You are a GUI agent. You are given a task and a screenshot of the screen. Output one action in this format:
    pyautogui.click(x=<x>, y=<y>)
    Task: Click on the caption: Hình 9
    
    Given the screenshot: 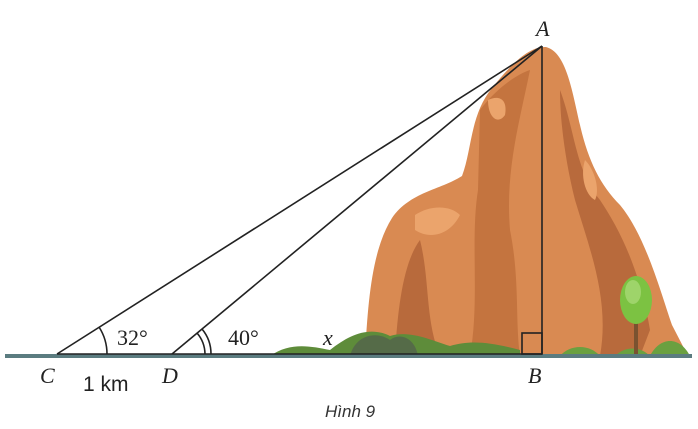 What is the action you would take?
    pyautogui.click(x=350, y=411)
    